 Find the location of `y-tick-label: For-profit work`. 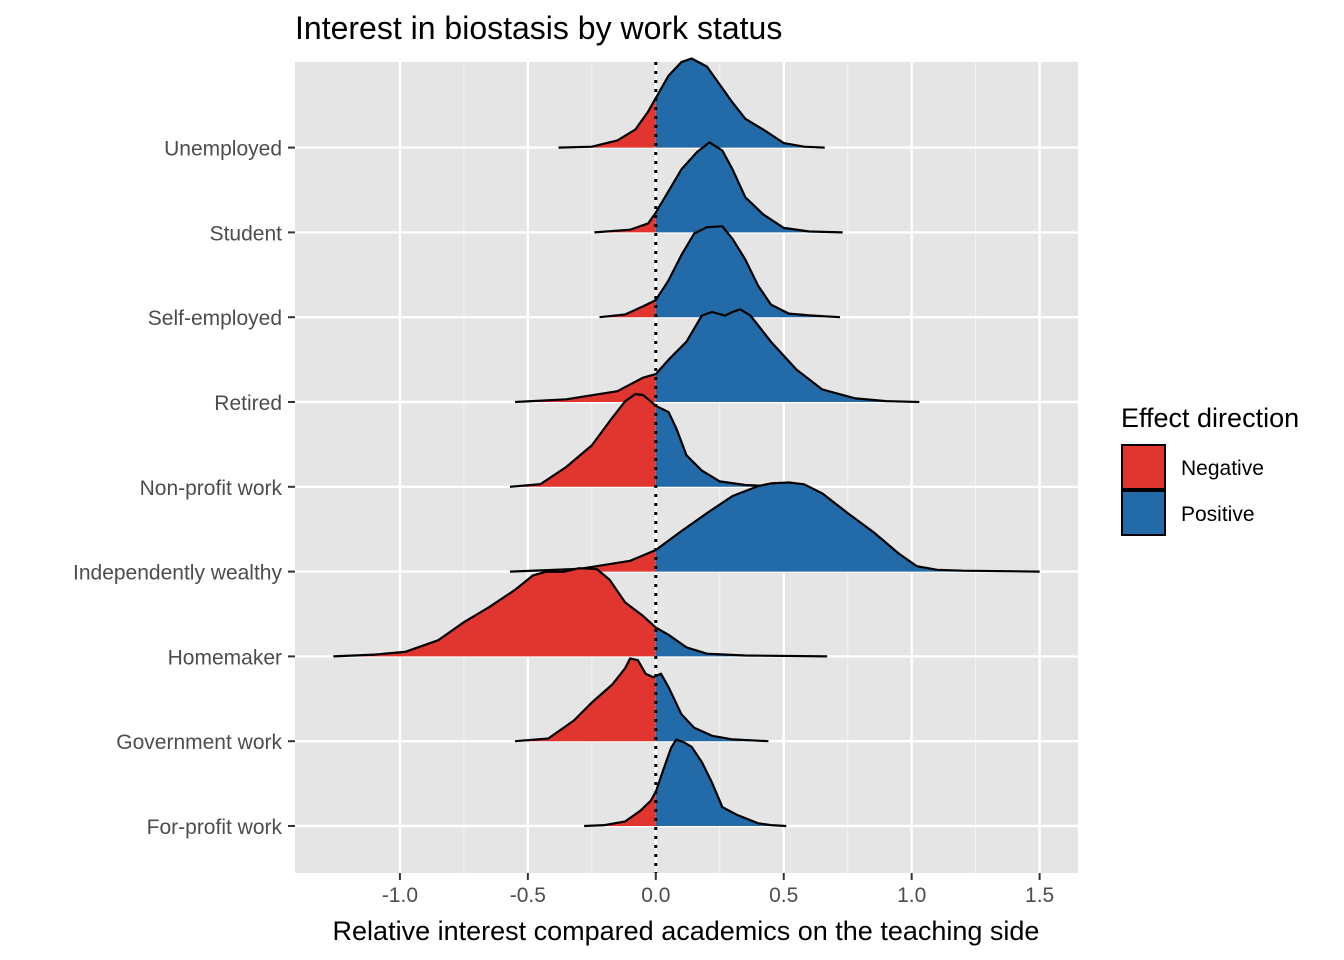

y-tick-label: For-profit work is located at coordinates (215, 827).